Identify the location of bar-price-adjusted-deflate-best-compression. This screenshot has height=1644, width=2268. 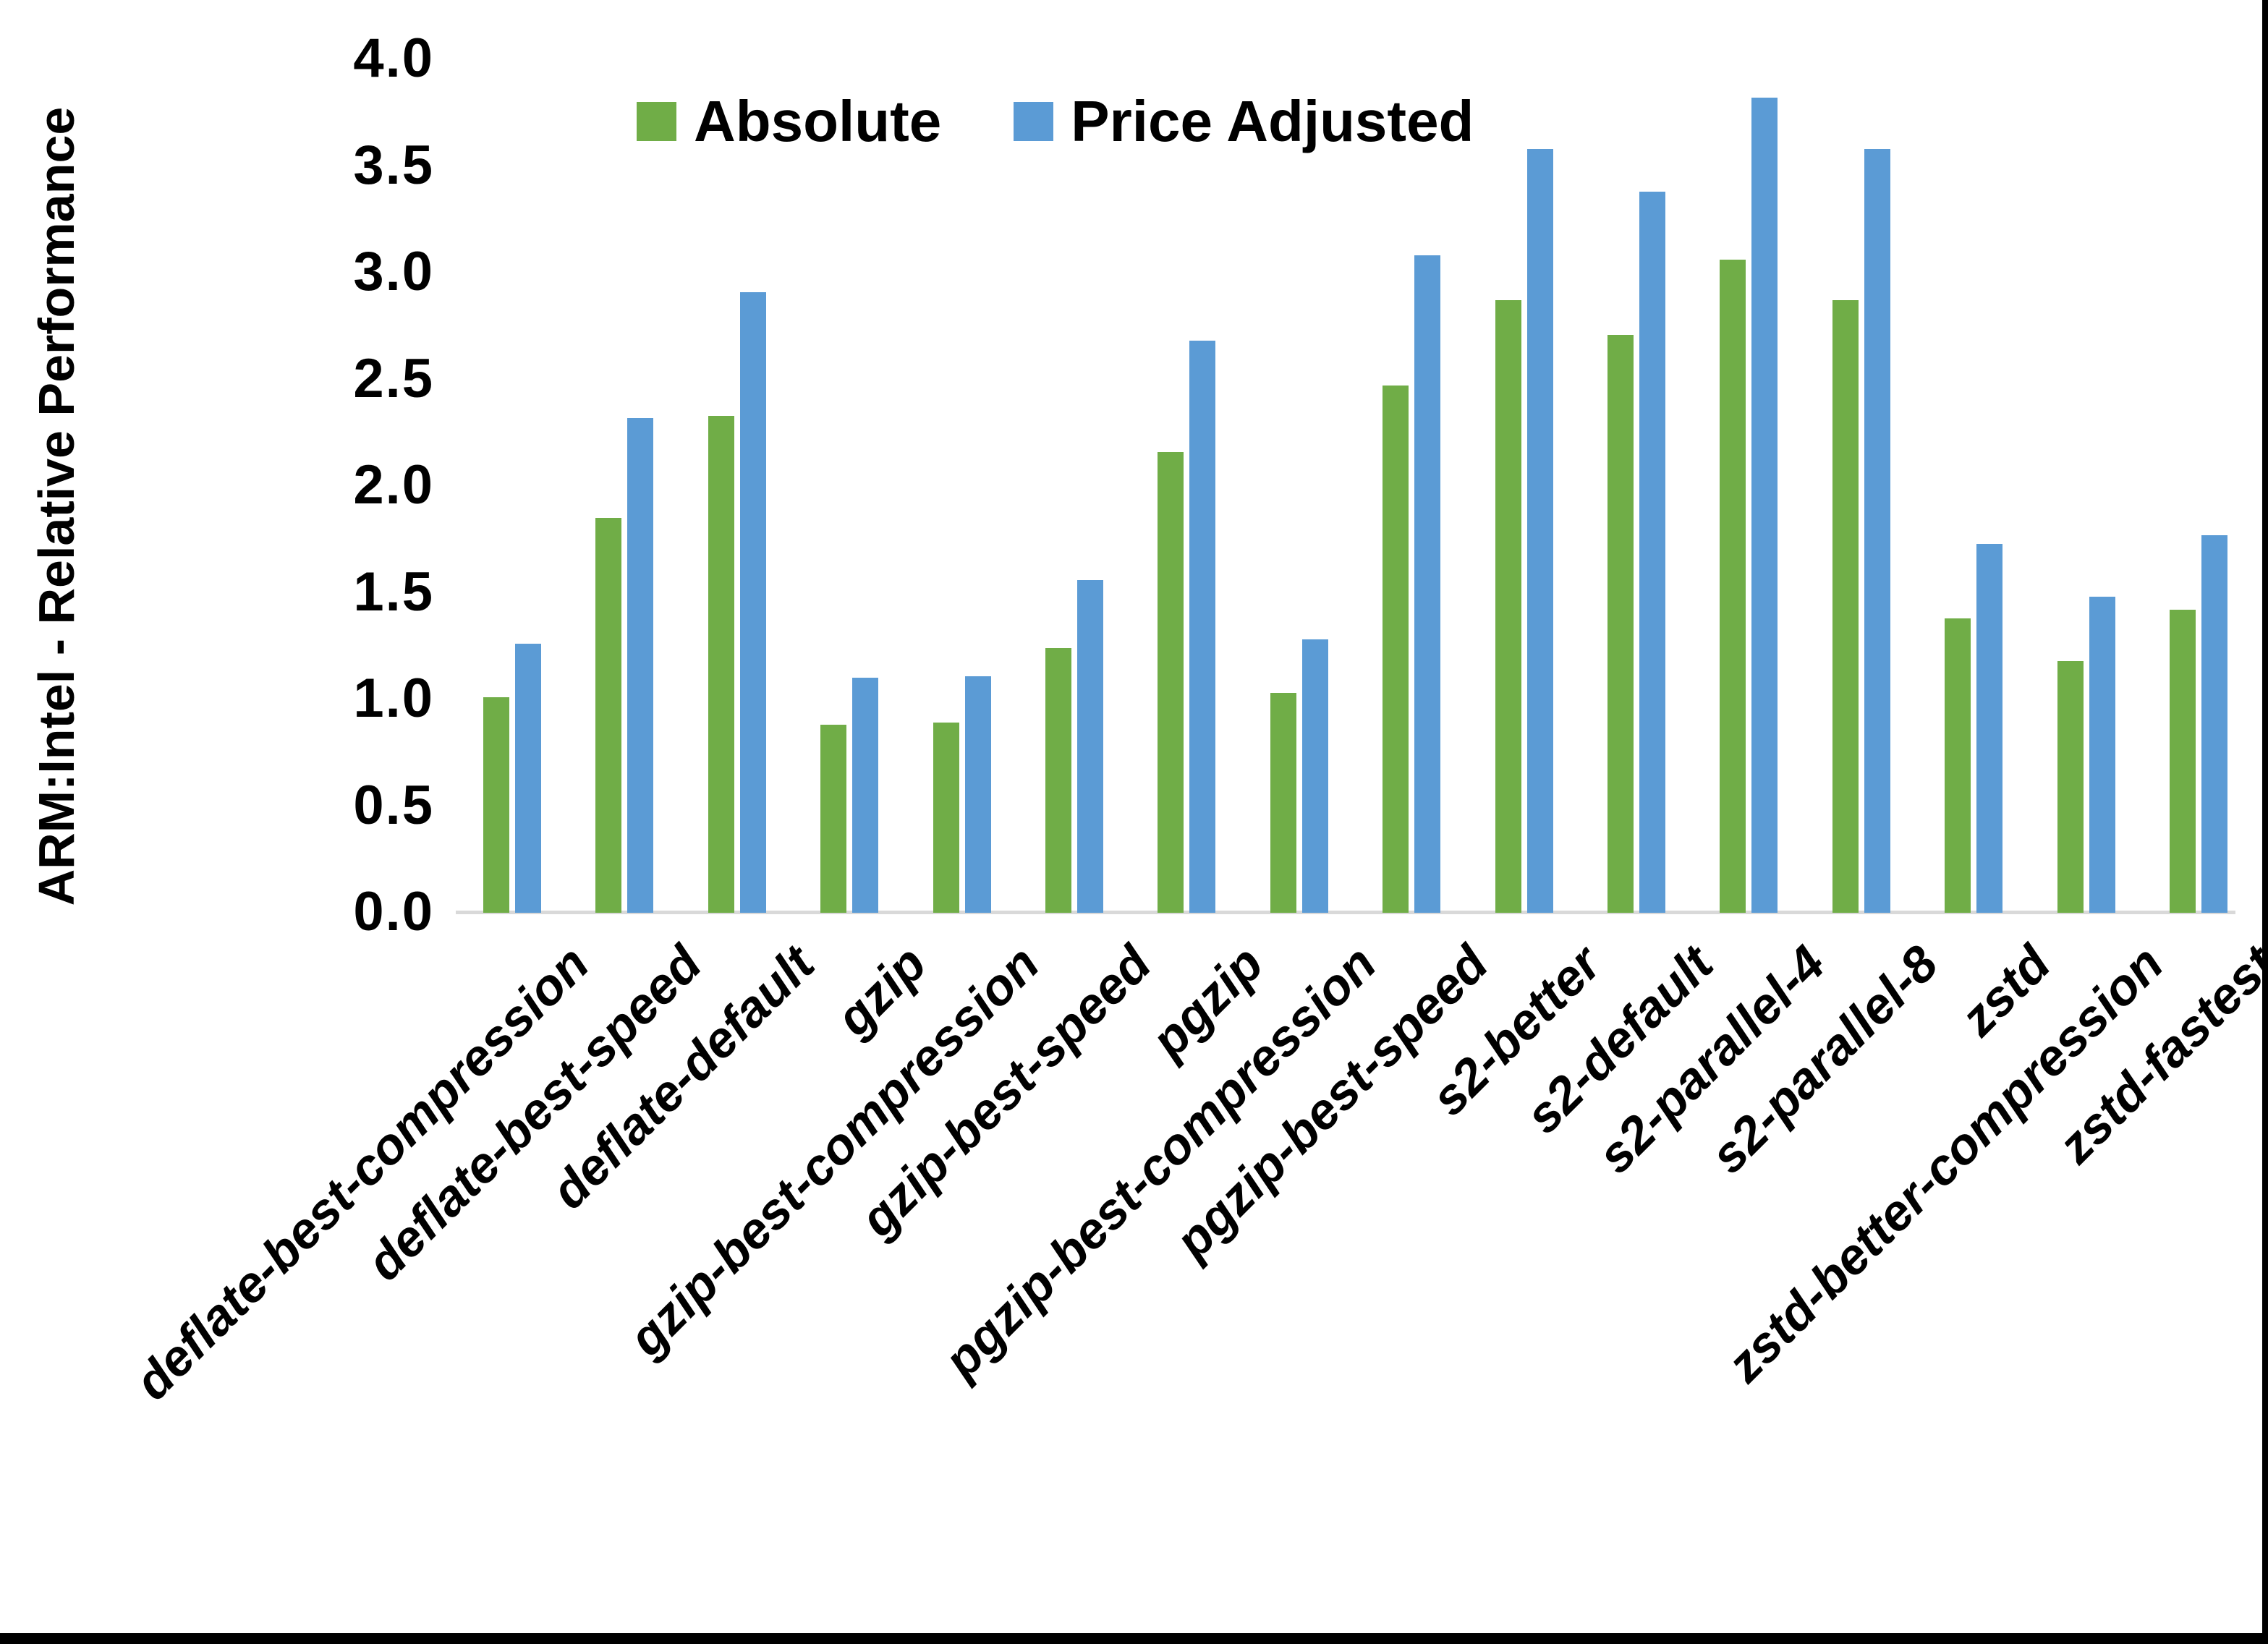
(528, 778).